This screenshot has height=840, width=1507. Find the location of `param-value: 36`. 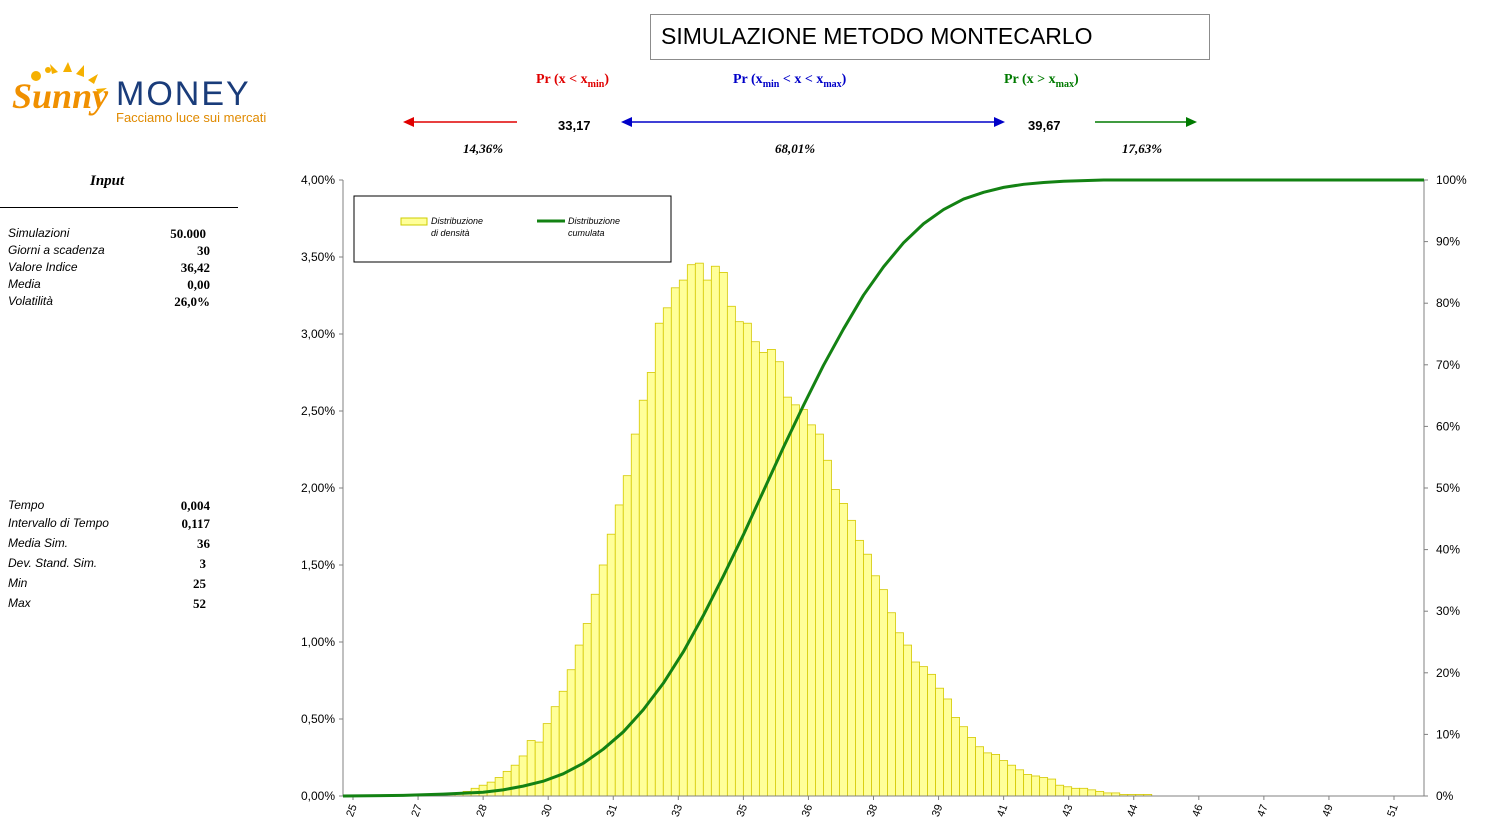

param-value: 36 is located at coordinates (203, 543).